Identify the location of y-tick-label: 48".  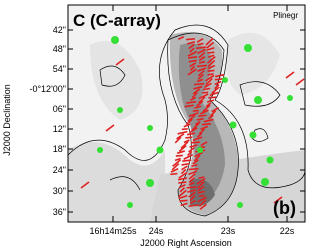
(59, 49).